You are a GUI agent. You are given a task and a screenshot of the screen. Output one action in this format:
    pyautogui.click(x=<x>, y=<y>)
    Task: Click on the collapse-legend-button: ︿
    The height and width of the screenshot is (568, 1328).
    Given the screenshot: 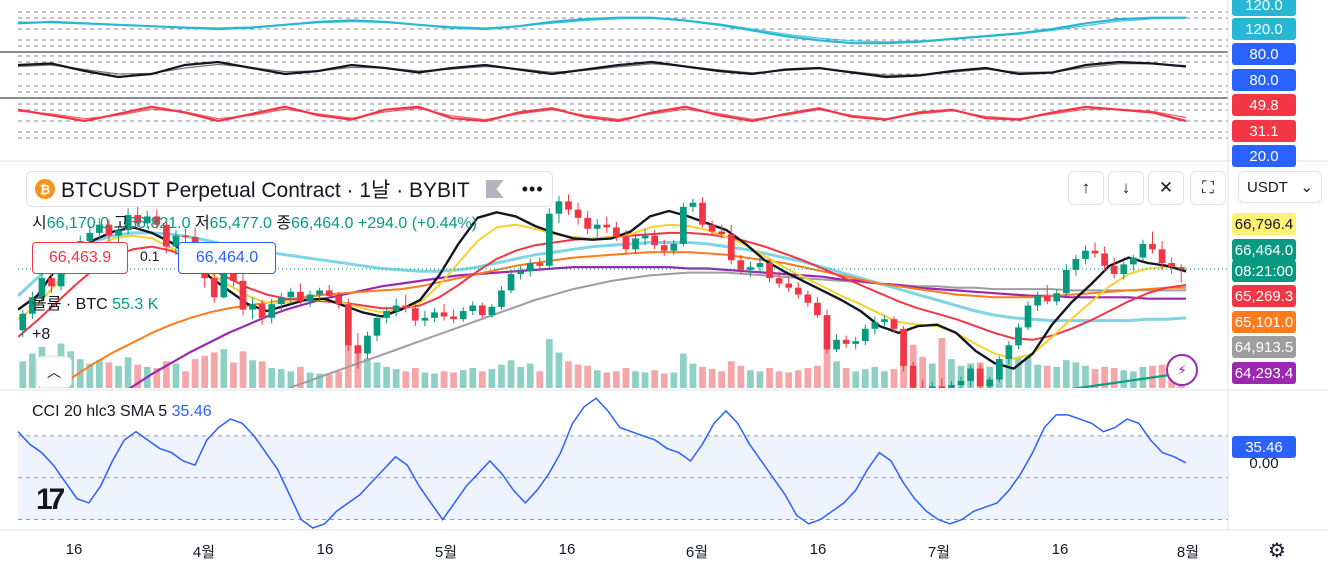 What is the action you would take?
    pyautogui.click(x=54, y=372)
    